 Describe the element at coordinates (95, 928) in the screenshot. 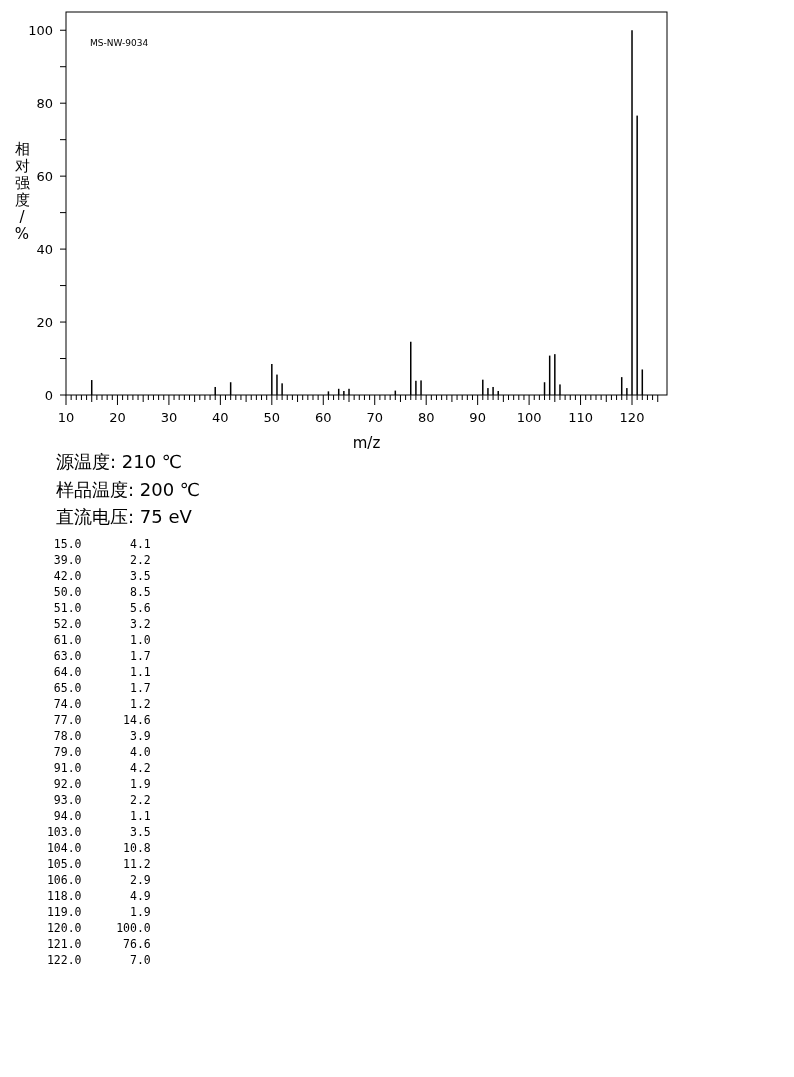

I see `text: 120.0 100.0` at that location.